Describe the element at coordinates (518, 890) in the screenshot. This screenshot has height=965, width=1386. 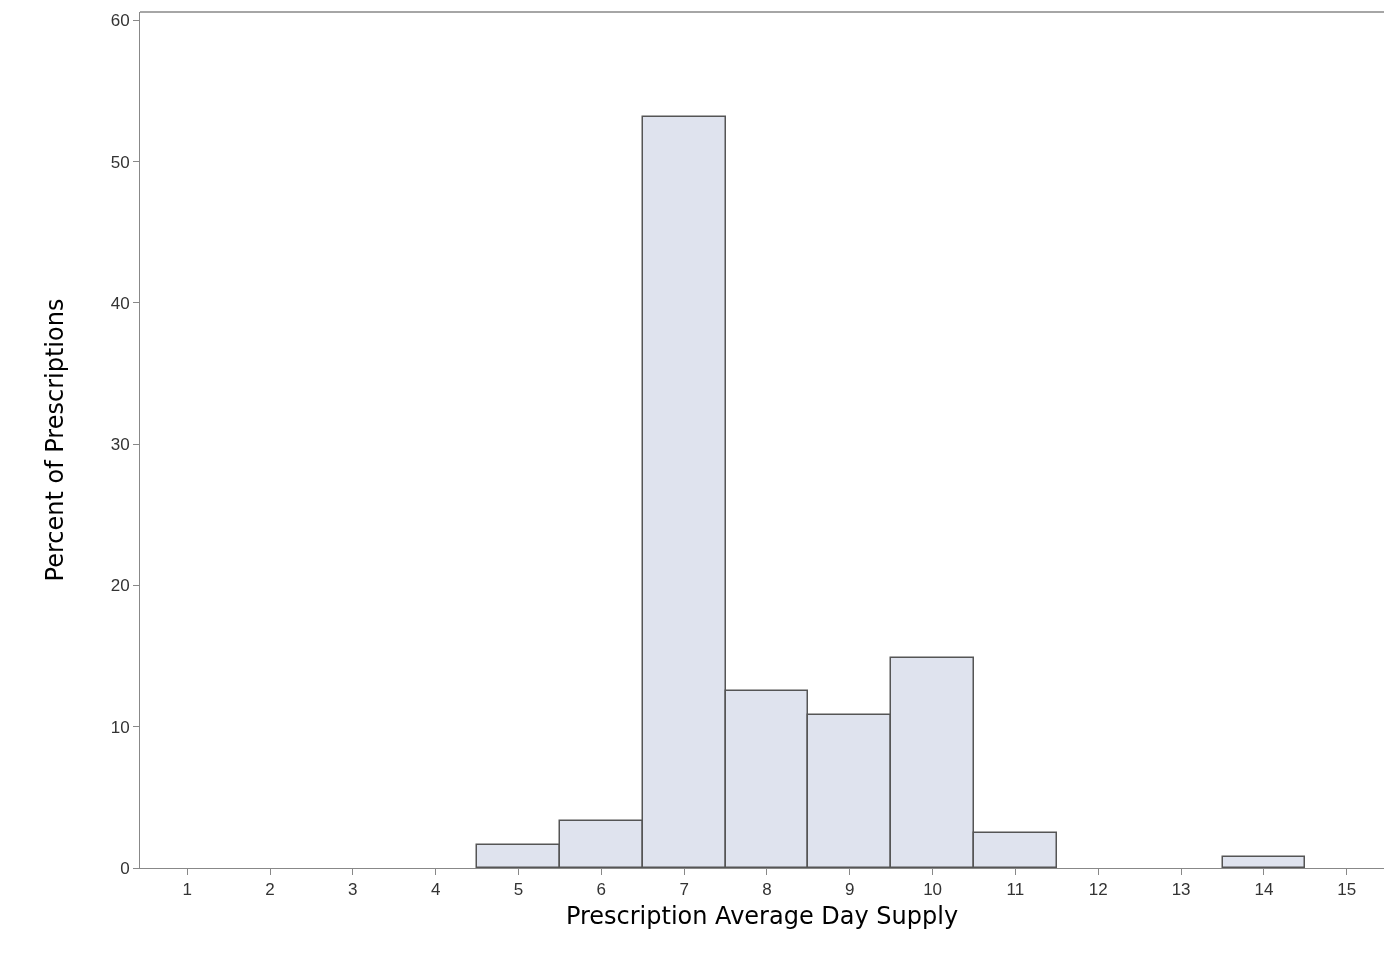
I see `x-tick-label: 5` at that location.